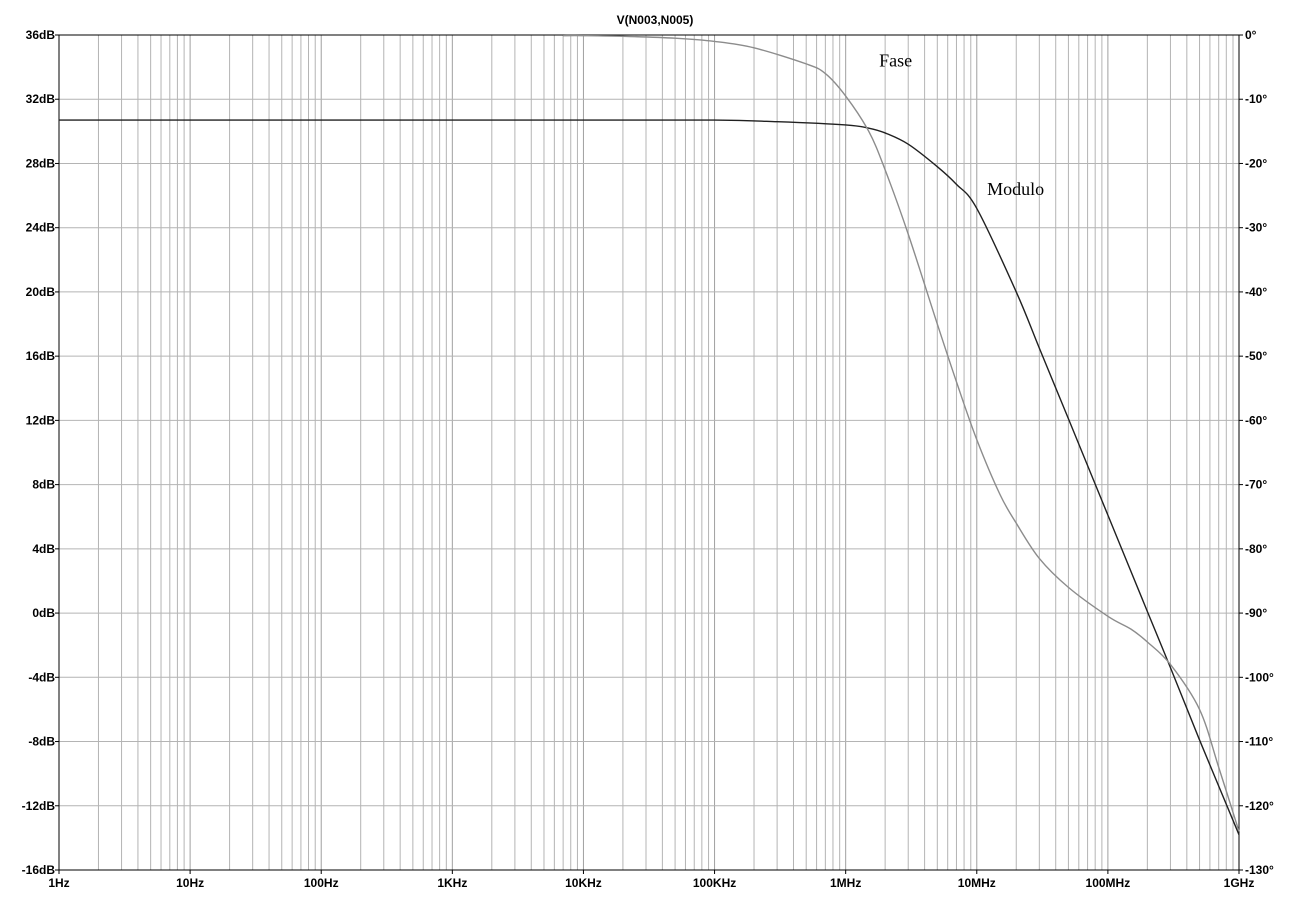  I want to click on y-left-tick-label: 4dB, so click(43, 549).